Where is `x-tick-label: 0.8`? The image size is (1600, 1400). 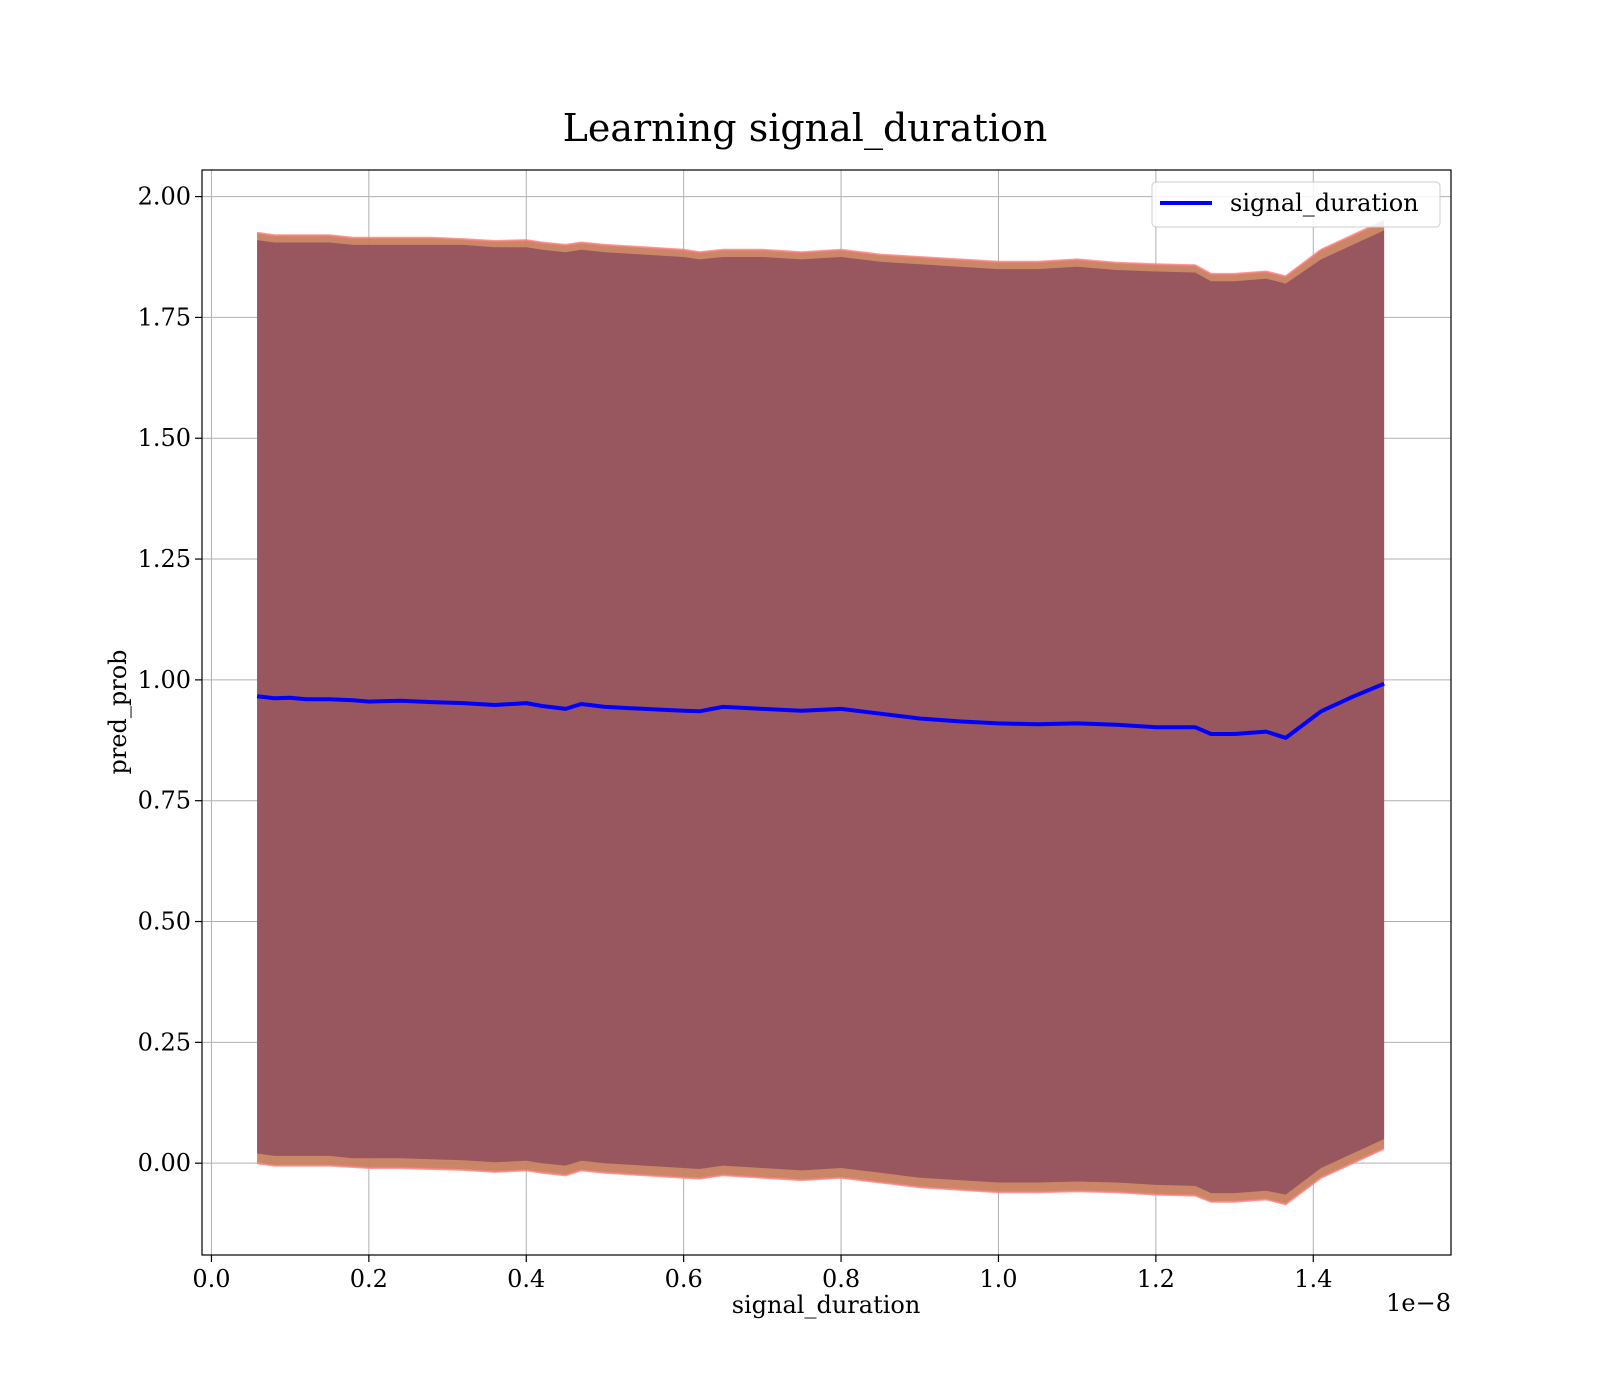
x-tick-label: 0.8 is located at coordinates (841, 1279).